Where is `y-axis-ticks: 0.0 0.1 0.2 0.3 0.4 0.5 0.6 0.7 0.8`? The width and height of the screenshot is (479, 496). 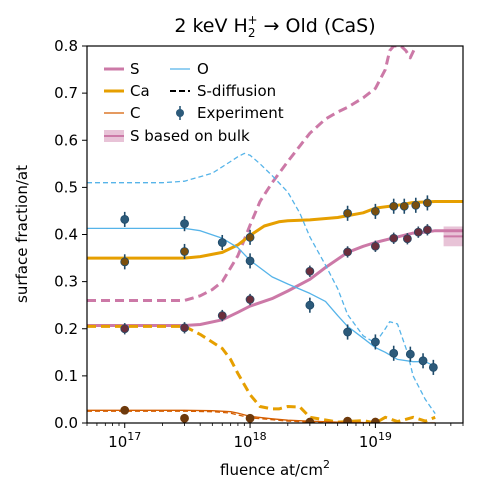
y-axis-ticks: 0.0 0.1 0.2 0.3 0.4 0.5 0.6 0.7 0.8 is located at coordinates (70, 234).